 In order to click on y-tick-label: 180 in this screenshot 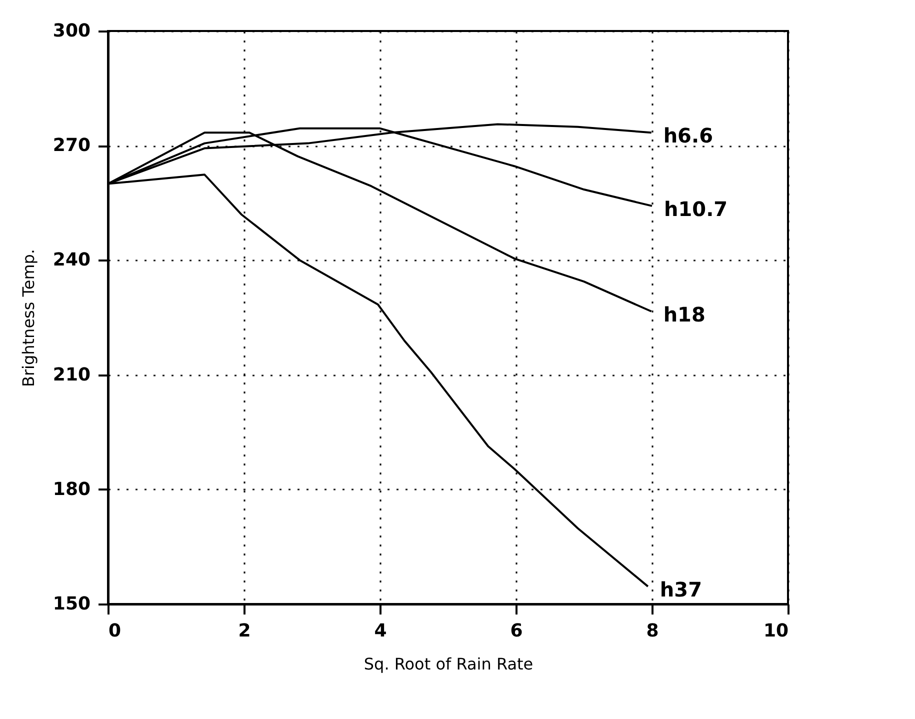, I will do `click(71, 489)`.